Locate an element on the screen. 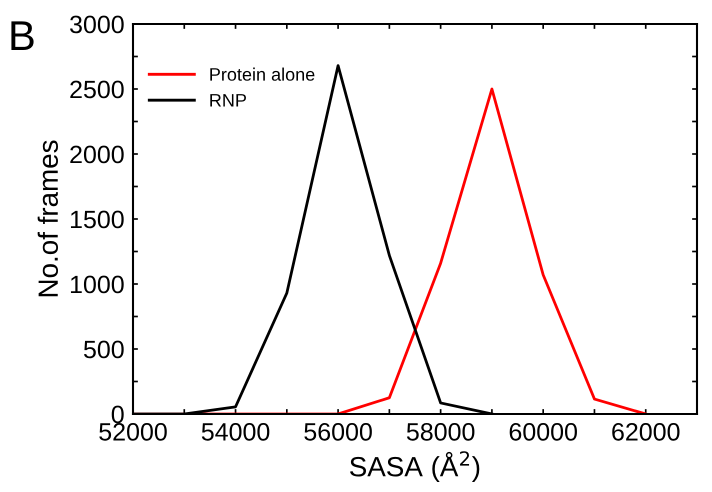 The image size is (712, 492). y-tick-label: 2500 is located at coordinates (97, 89).